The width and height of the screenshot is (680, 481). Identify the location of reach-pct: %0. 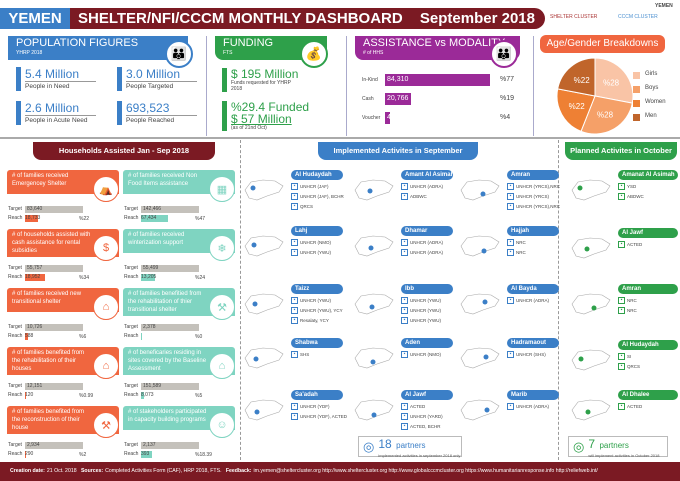
(199, 337).